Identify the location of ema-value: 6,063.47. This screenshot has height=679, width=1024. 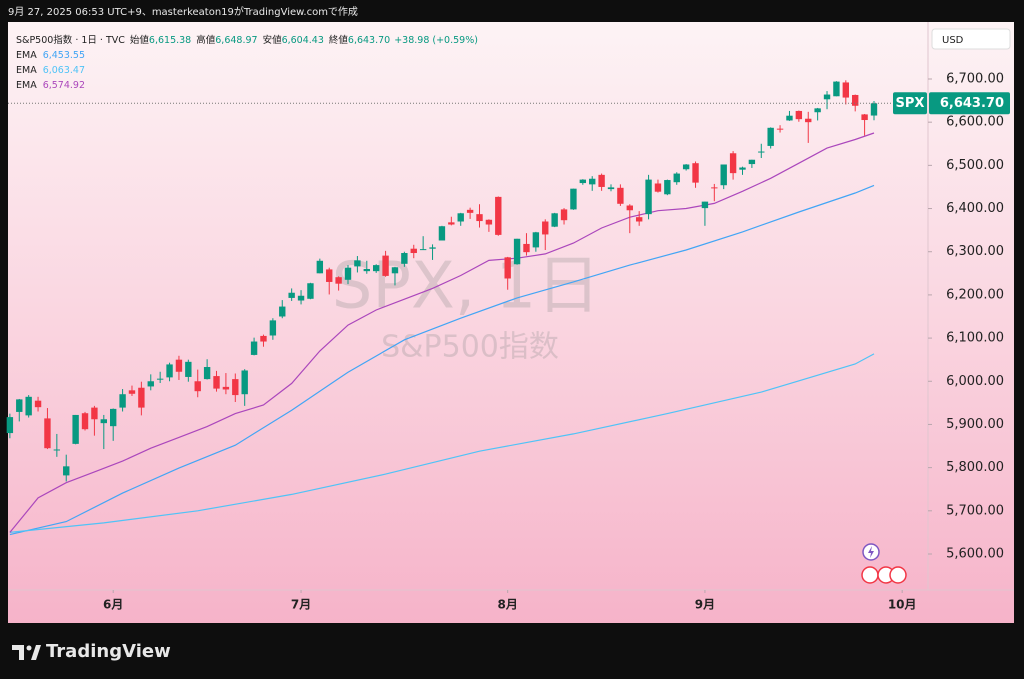
(64, 70).